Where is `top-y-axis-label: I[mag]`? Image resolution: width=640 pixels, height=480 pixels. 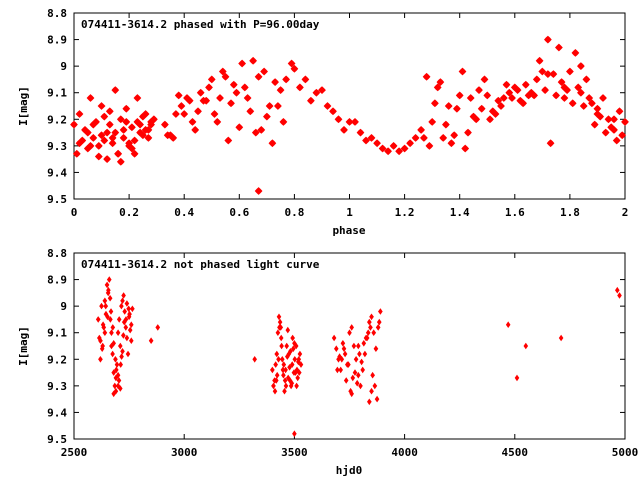 top-y-axis-label: I[mag] is located at coordinates (23, 106).